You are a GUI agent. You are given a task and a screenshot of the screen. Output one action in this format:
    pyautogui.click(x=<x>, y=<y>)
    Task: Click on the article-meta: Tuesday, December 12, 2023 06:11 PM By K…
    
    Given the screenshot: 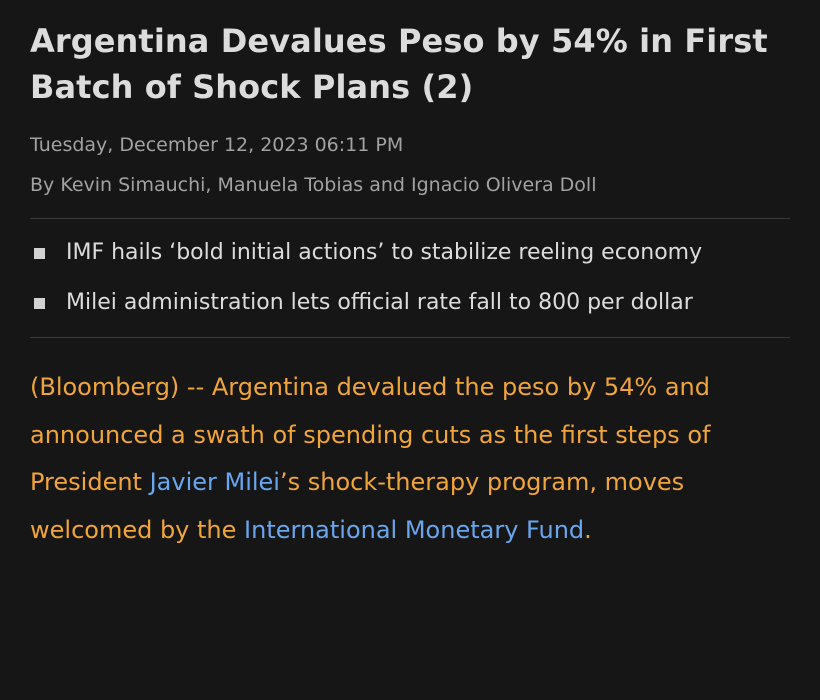 What is the action you would take?
    pyautogui.click(x=410, y=165)
    